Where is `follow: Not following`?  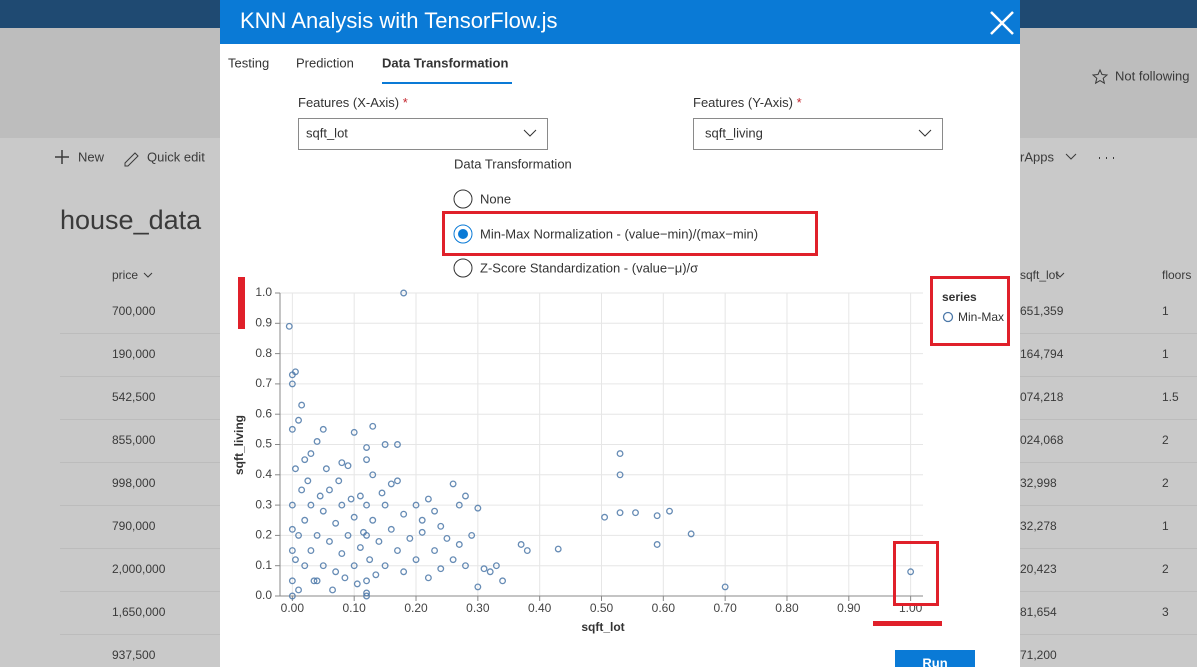 follow: Not following is located at coordinates (1152, 75).